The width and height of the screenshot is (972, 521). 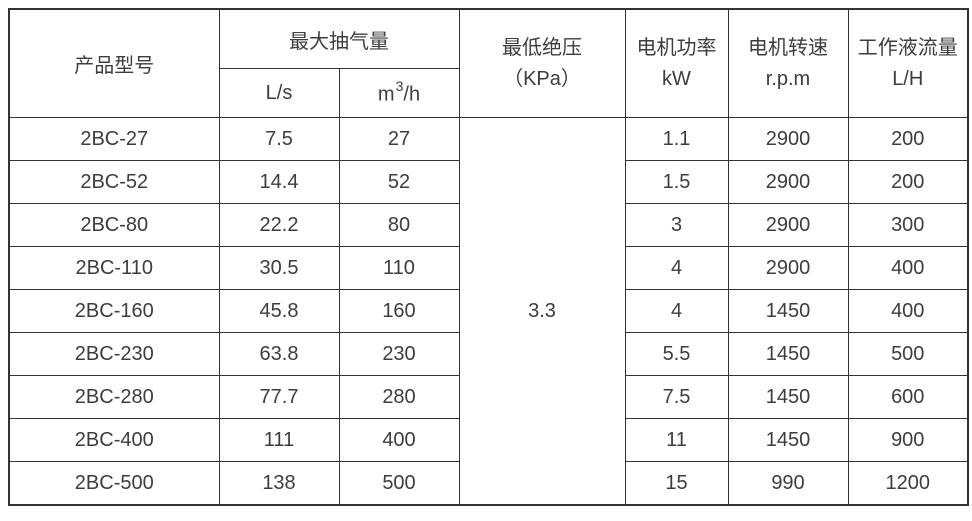 What do you see at coordinates (788, 47) in the screenshot?
I see `header-motor-speed-name: 电机转速` at bounding box center [788, 47].